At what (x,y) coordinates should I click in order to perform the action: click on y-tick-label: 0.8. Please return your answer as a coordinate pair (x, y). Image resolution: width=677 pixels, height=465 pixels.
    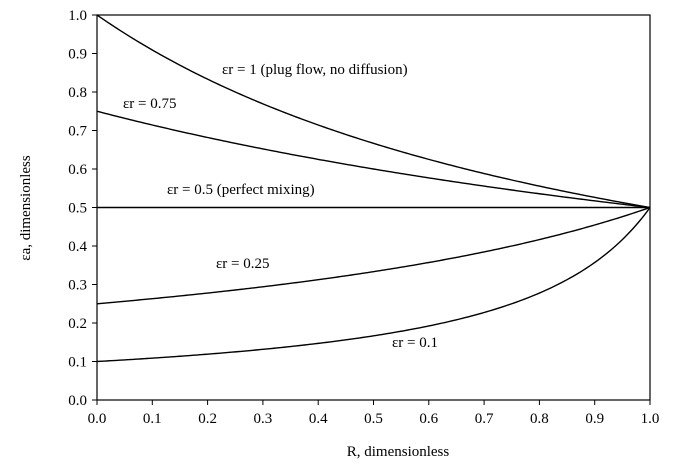
    Looking at the image, I should click on (77, 93).